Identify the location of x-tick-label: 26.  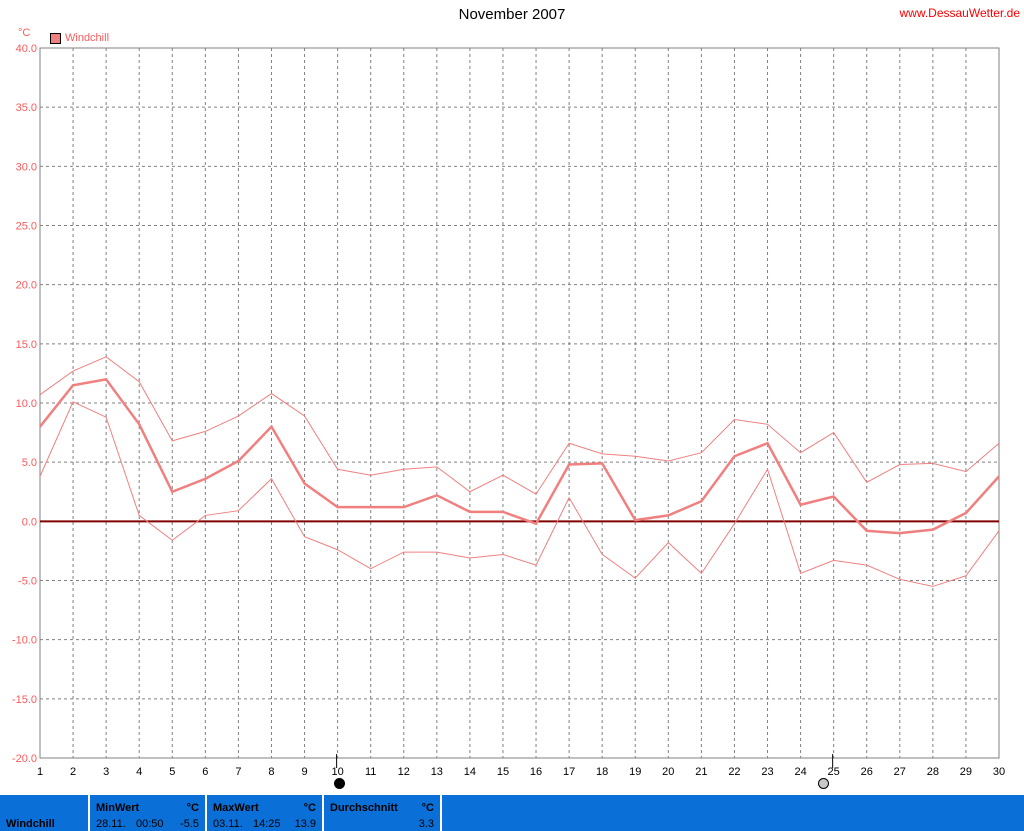
(867, 772).